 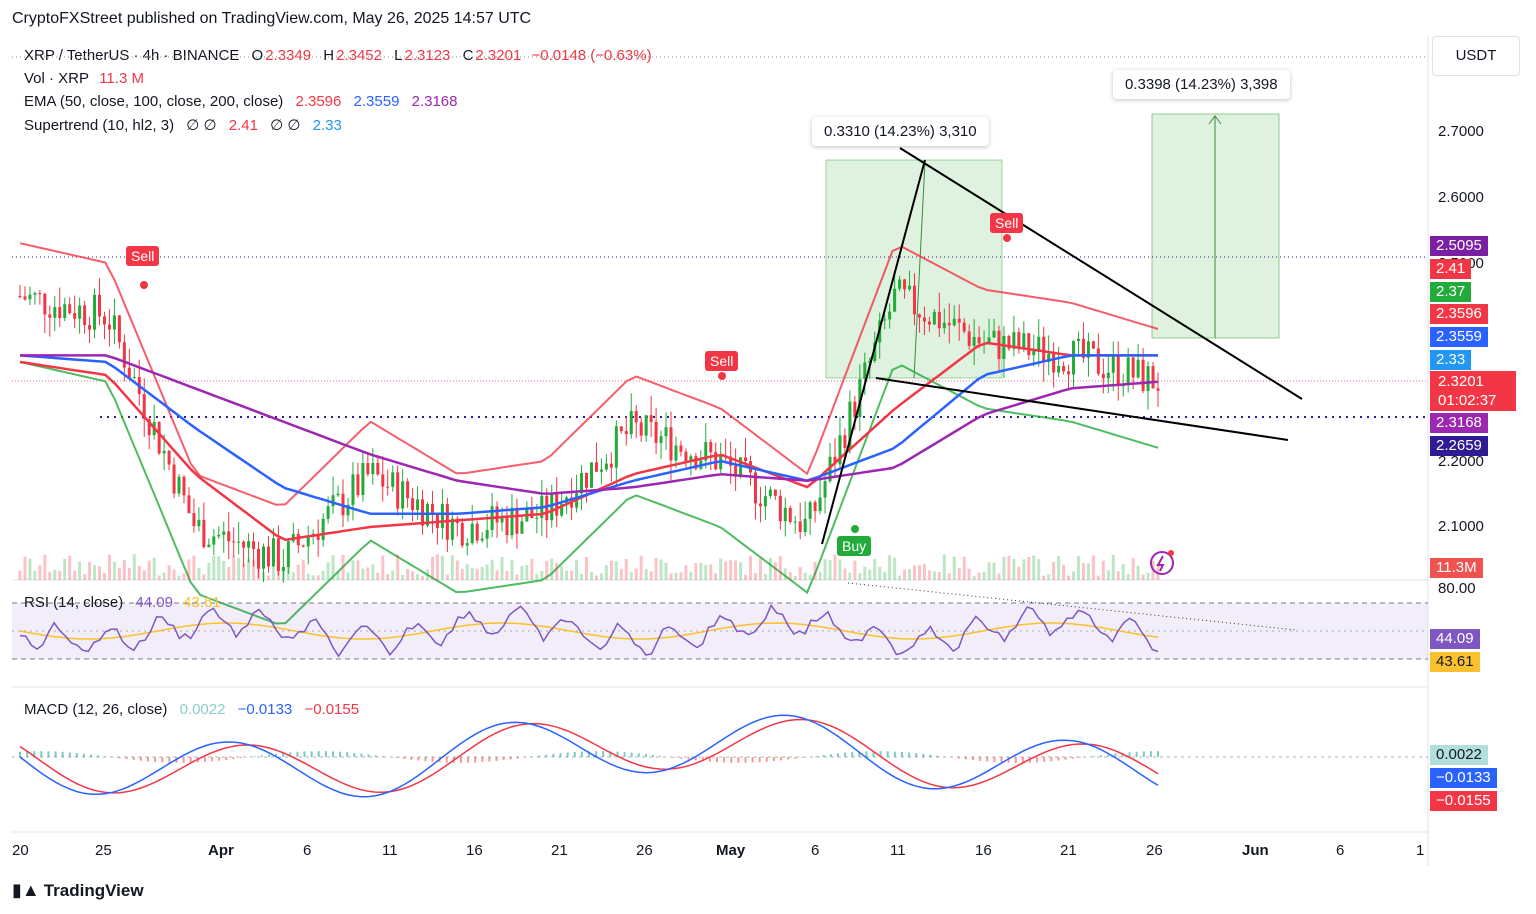 What do you see at coordinates (855, 529) in the screenshot?
I see `buy-marker` at bounding box center [855, 529].